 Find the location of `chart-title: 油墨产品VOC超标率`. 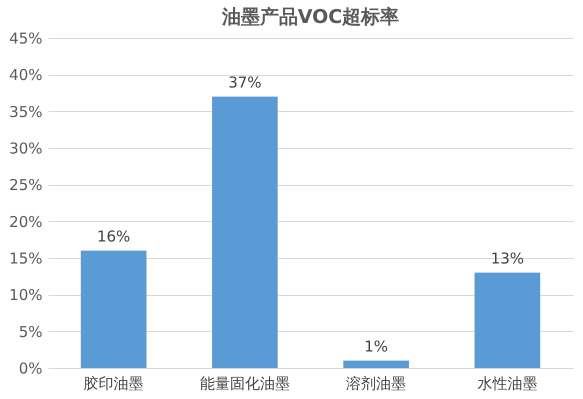

chart-title: 油墨产品VOC超标率 is located at coordinates (310, 17).